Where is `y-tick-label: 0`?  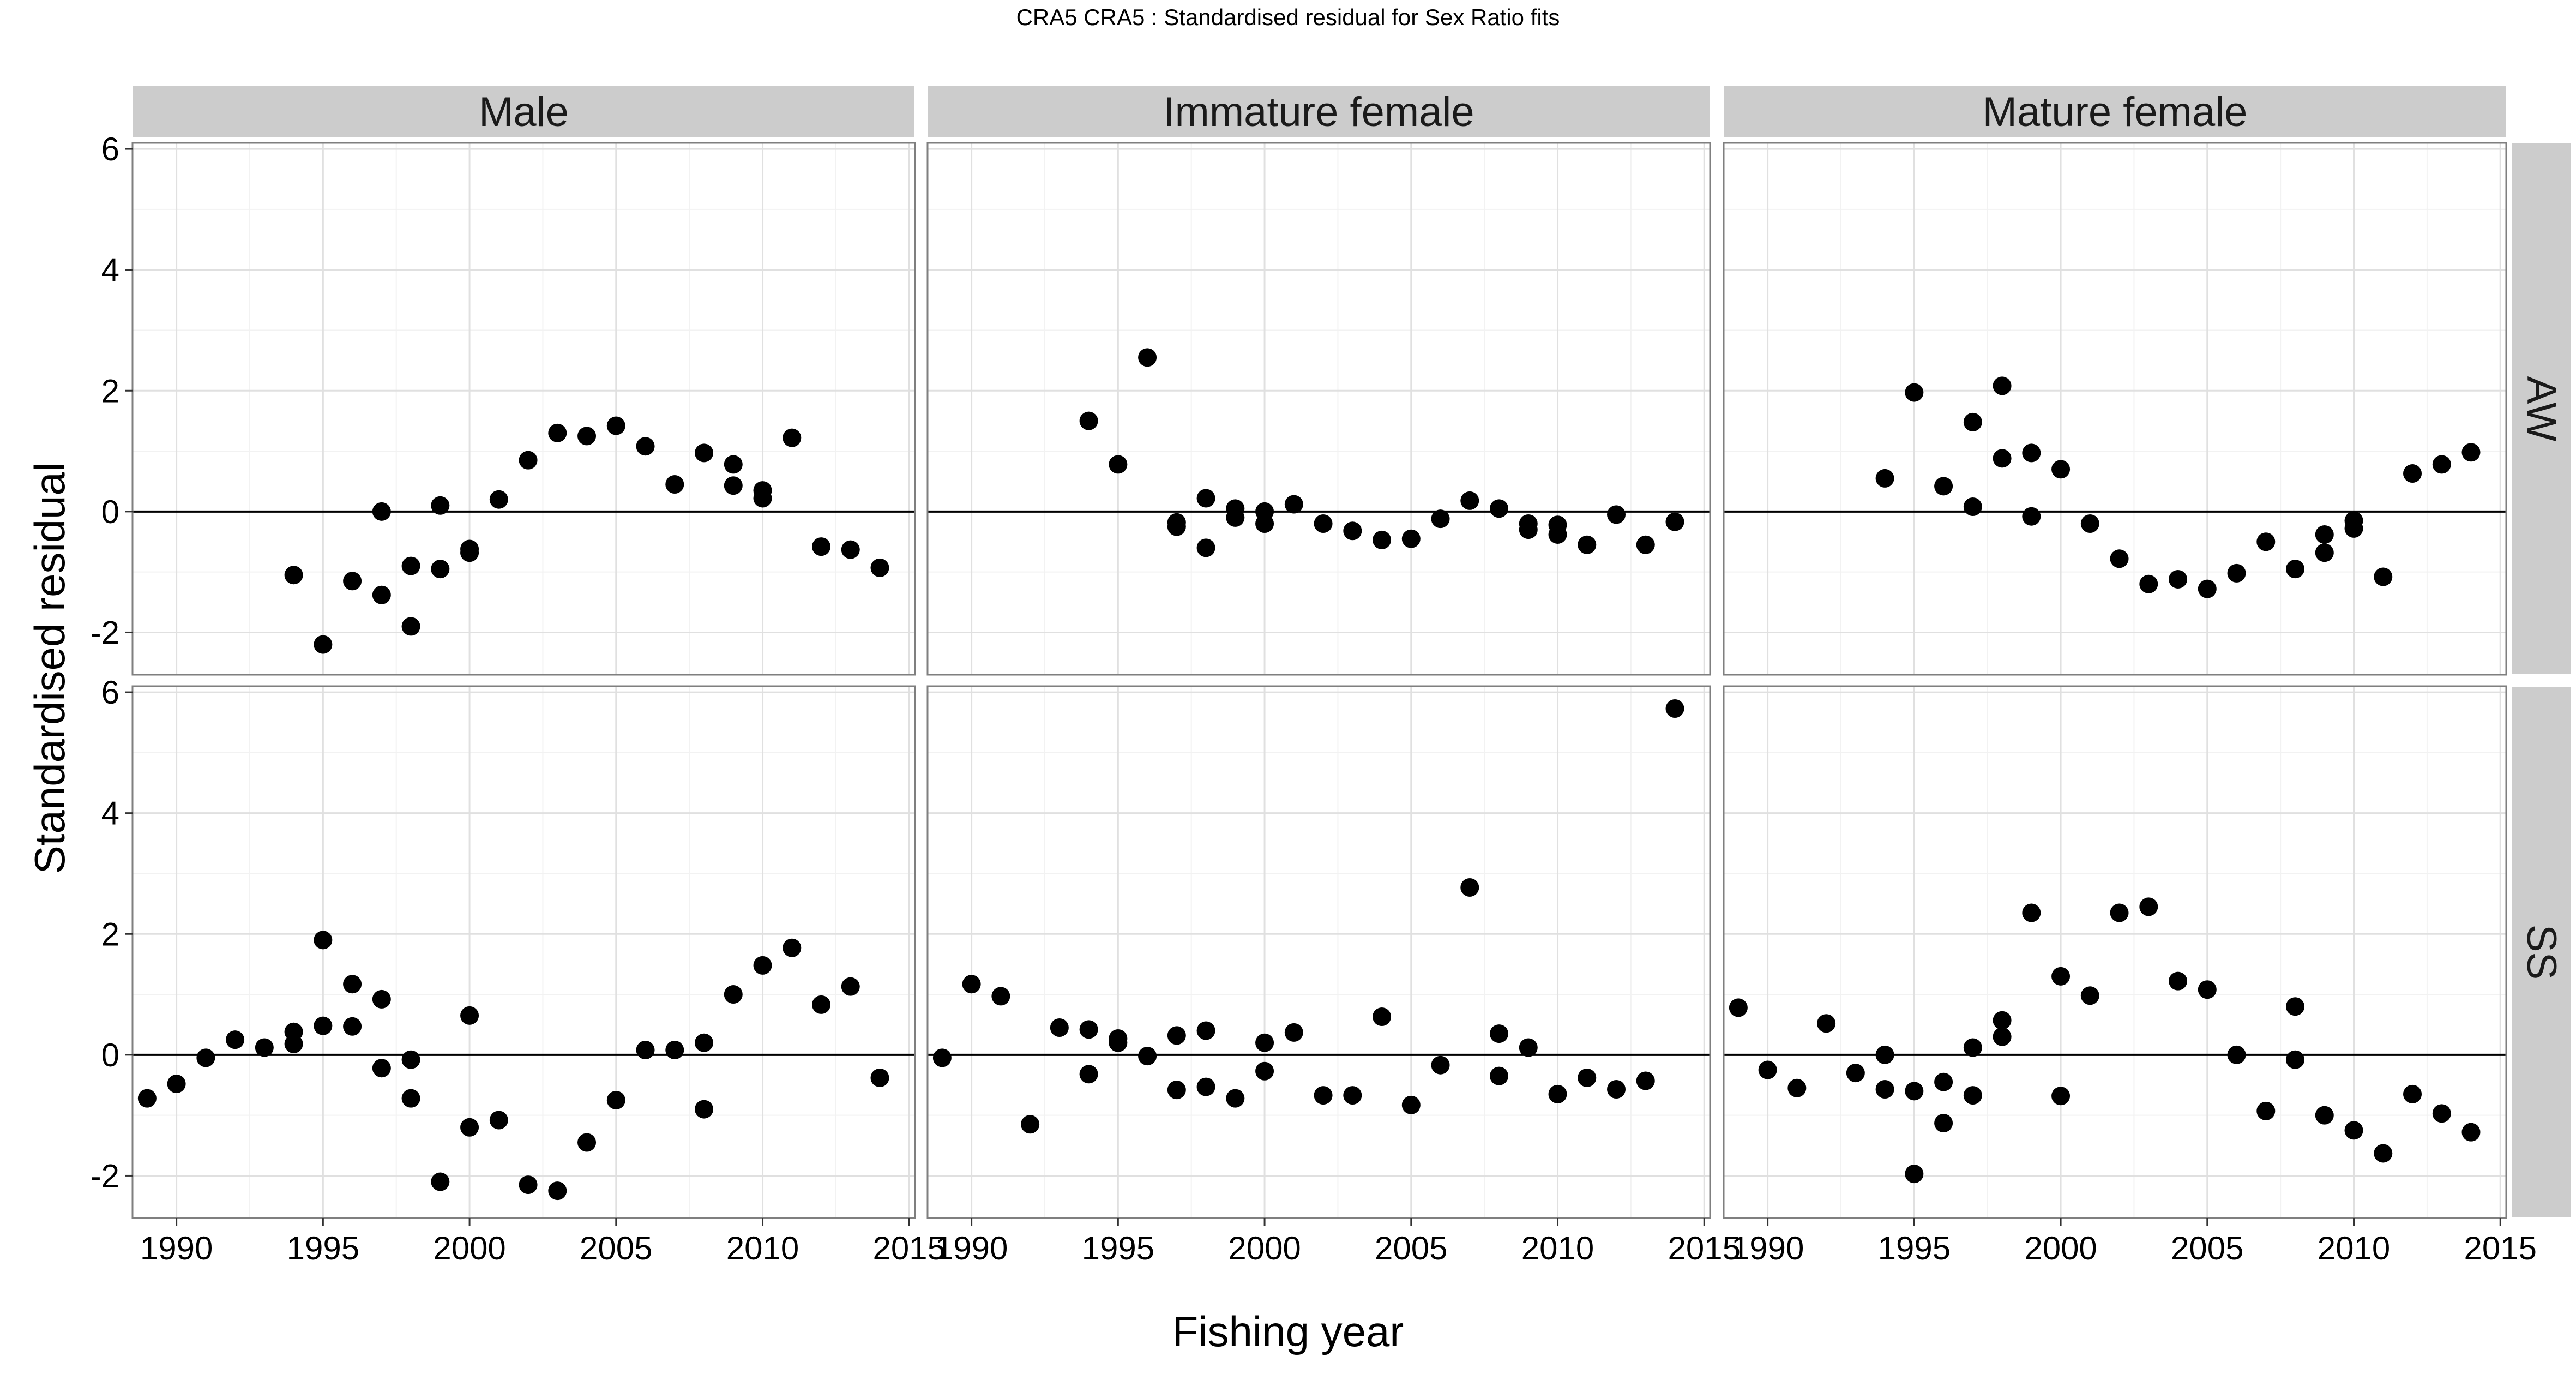 y-tick-label: 0 is located at coordinates (110, 1055).